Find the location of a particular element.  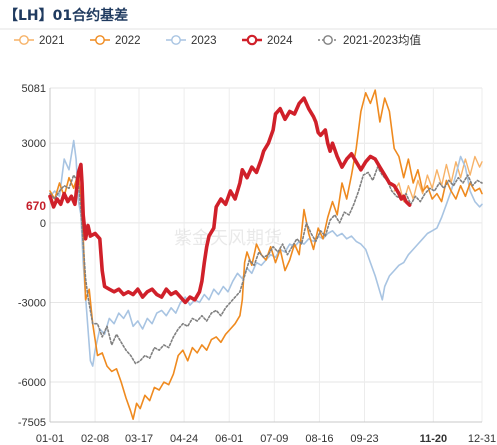

x-tick-label-5: 07-09 is located at coordinates (274, 439).